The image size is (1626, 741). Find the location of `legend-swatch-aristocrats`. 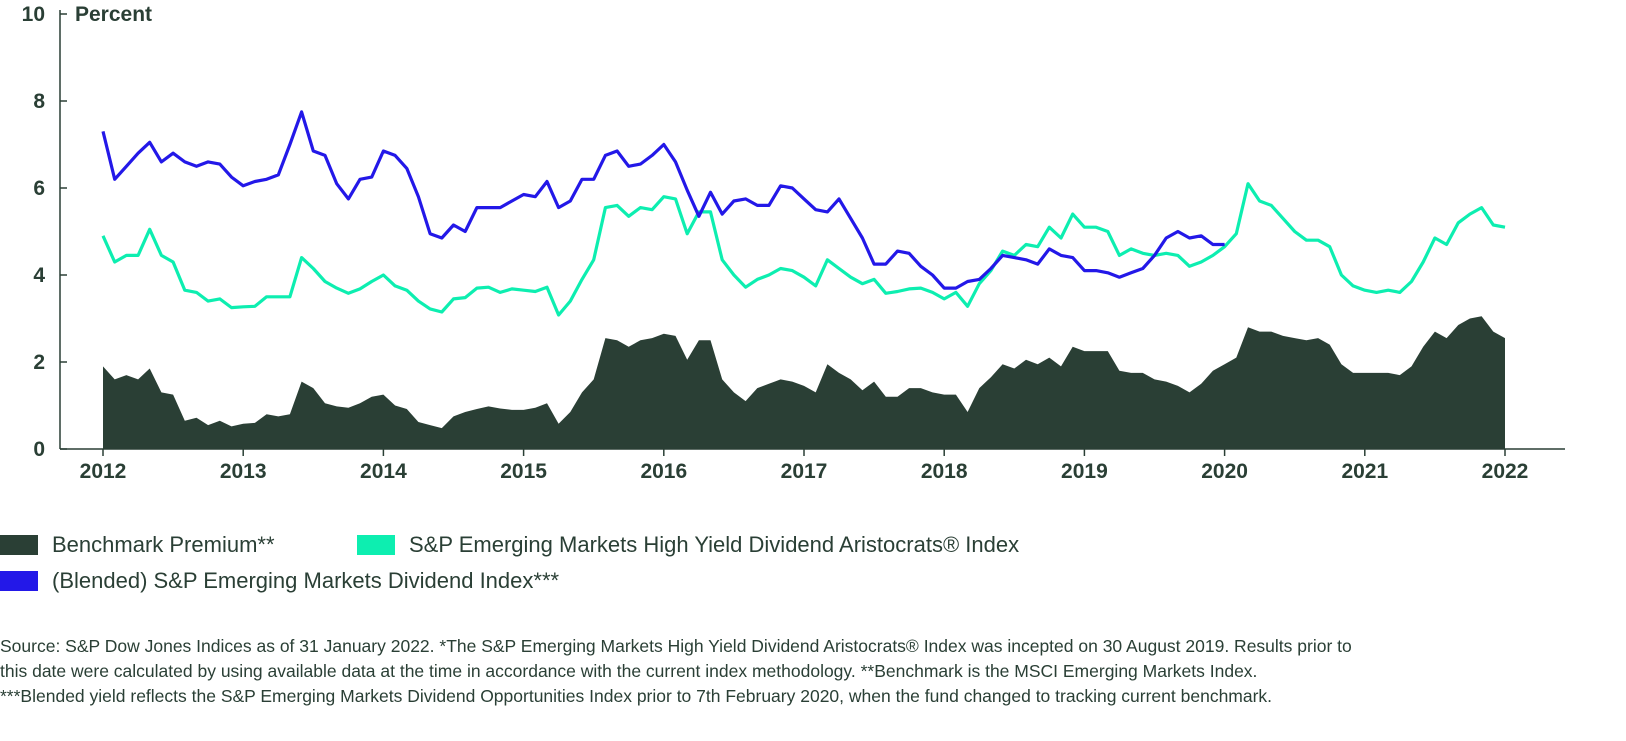

legend-swatch-aristocrats is located at coordinates (376, 545).